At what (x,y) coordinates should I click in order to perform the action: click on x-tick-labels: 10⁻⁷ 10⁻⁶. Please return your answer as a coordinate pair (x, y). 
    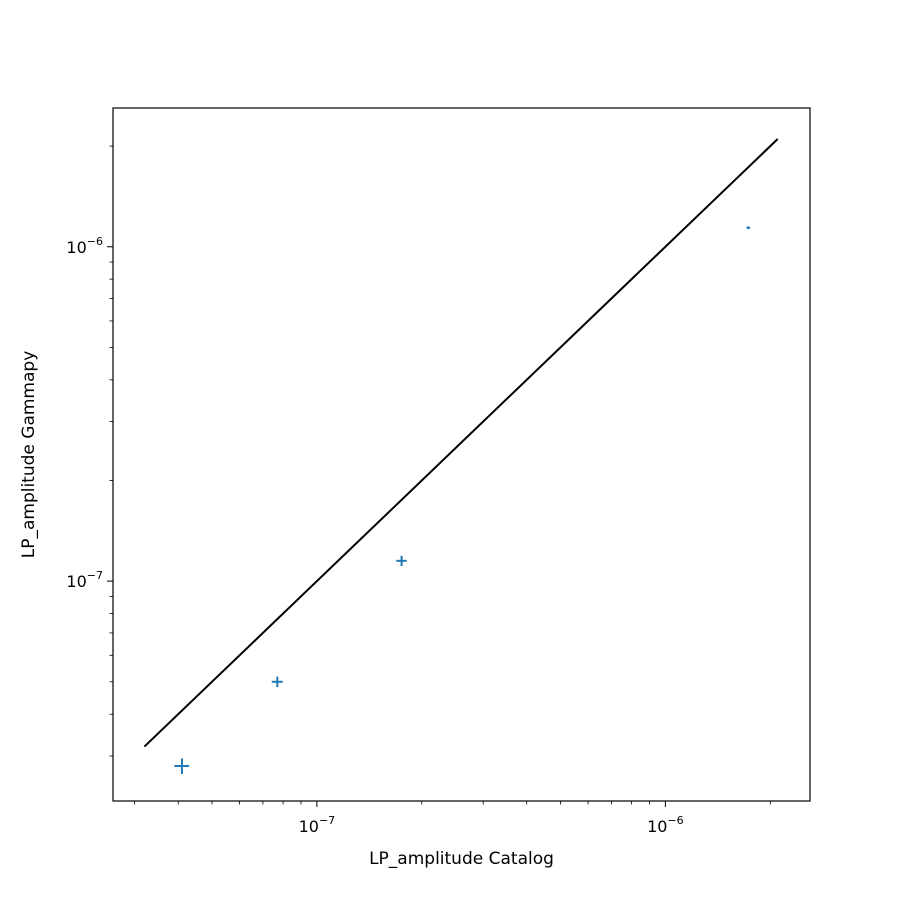
    Looking at the image, I should click on (491, 825).